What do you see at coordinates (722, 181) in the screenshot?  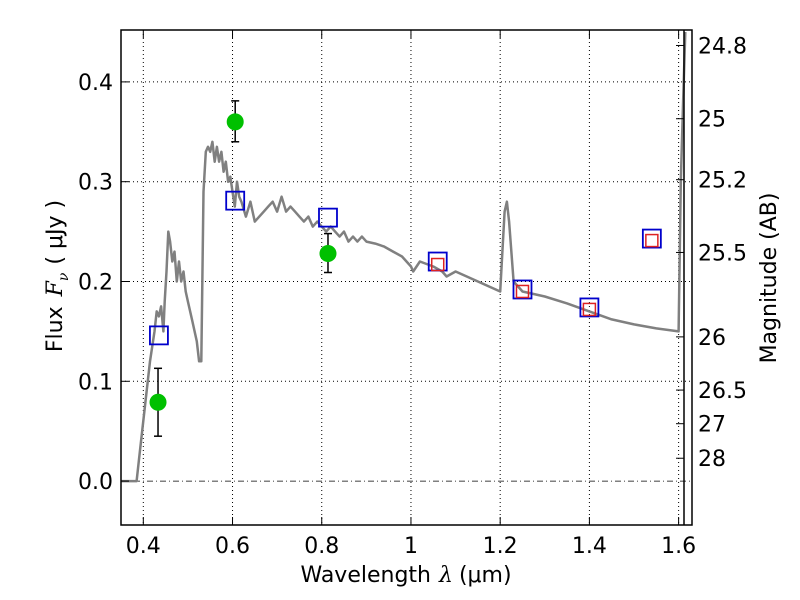 I see `y2-tick-label: 25.2` at bounding box center [722, 181].